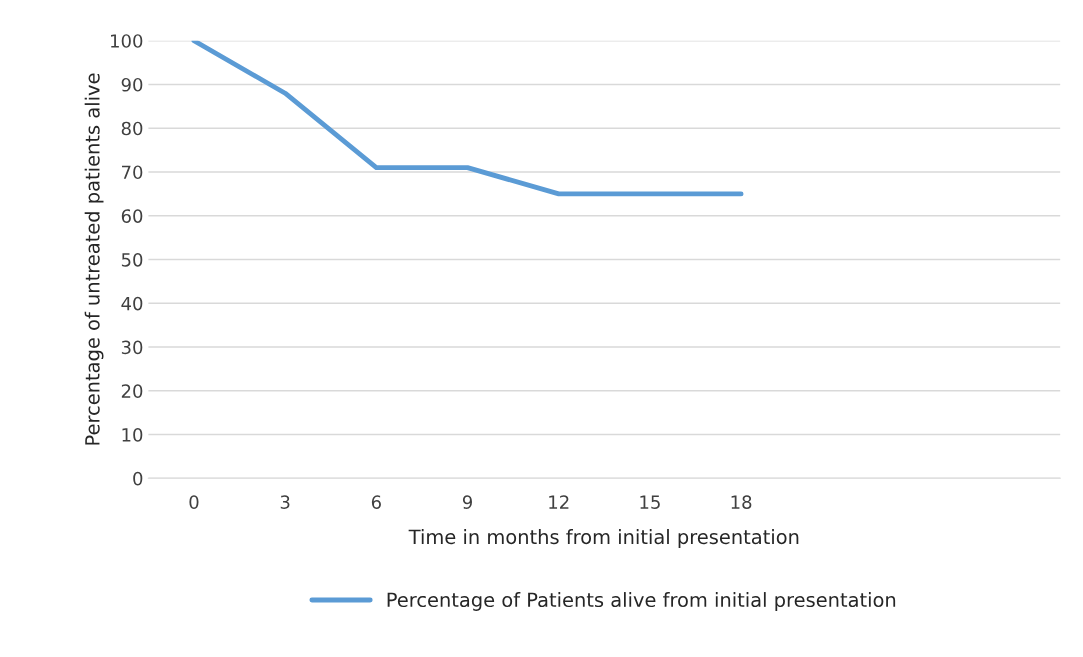  Describe the element at coordinates (285, 502) in the screenshot. I see `x-tick-label: 3` at that location.